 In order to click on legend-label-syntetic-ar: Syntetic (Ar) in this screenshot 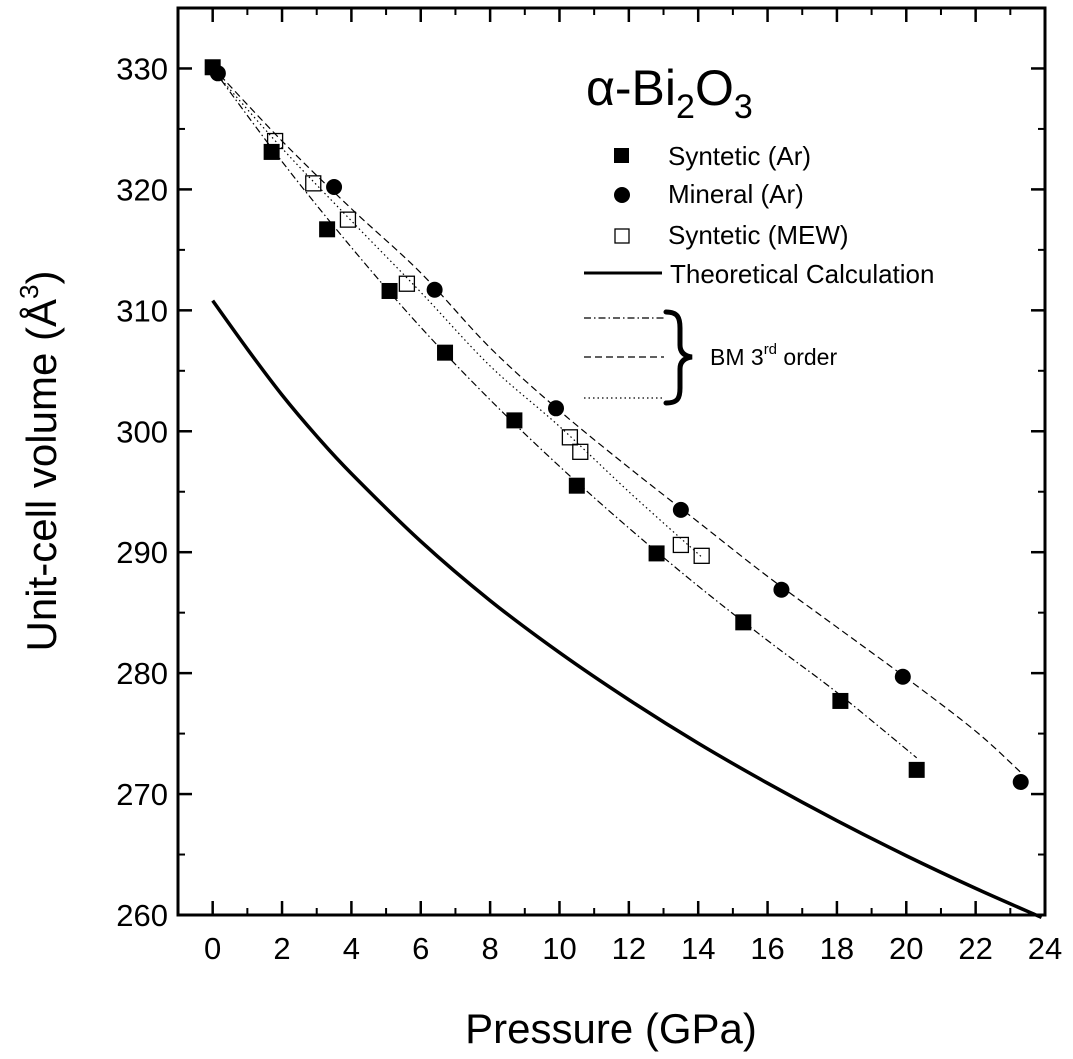, I will do `click(739, 156)`.